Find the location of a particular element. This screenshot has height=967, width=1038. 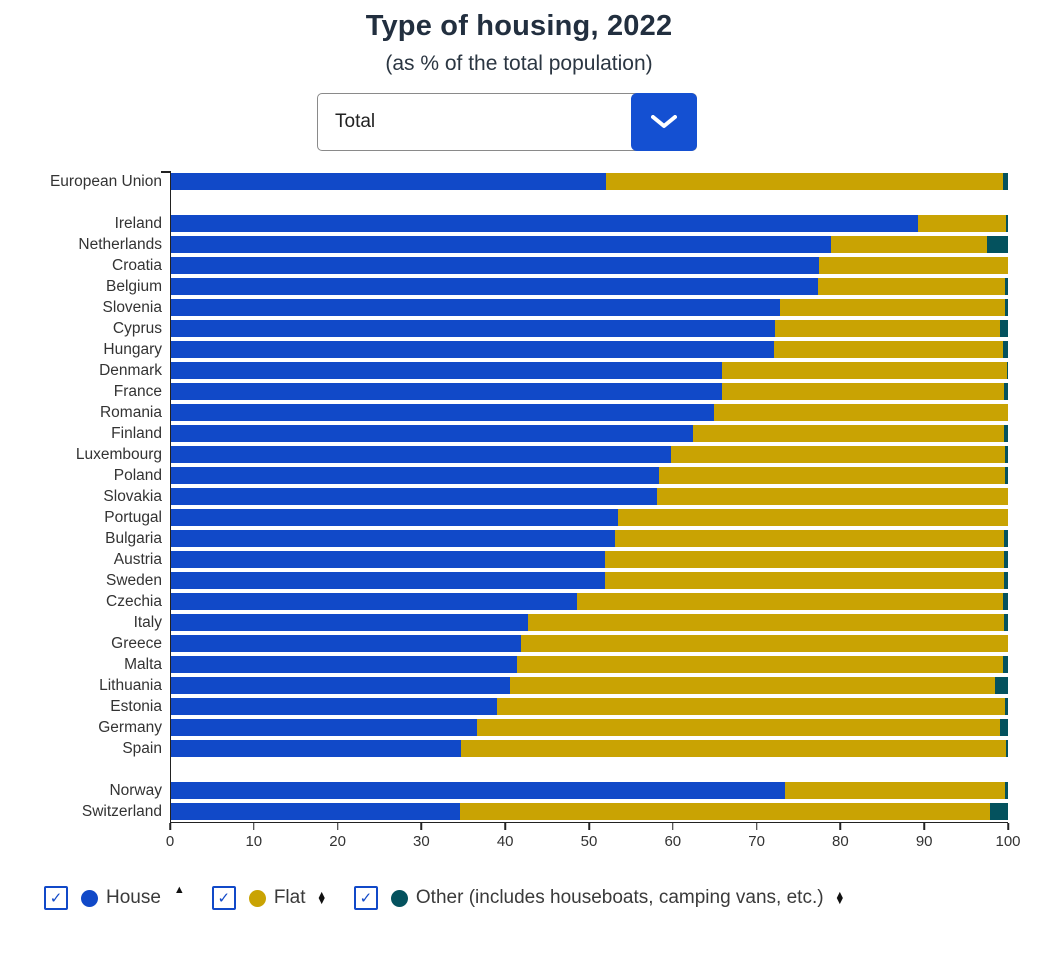

chart-row: Belgium is located at coordinates (557, 286).